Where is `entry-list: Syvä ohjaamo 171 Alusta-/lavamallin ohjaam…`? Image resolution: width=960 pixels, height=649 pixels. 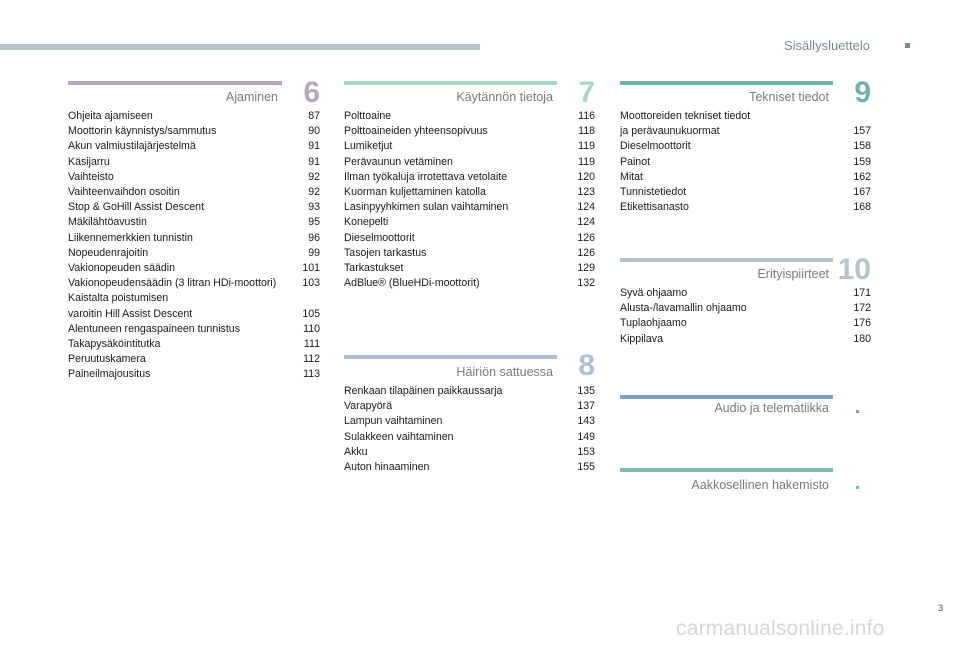 entry-list: Syvä ohjaamo 171 Alusta-/lavamallin ohjaam… is located at coordinates (745, 316).